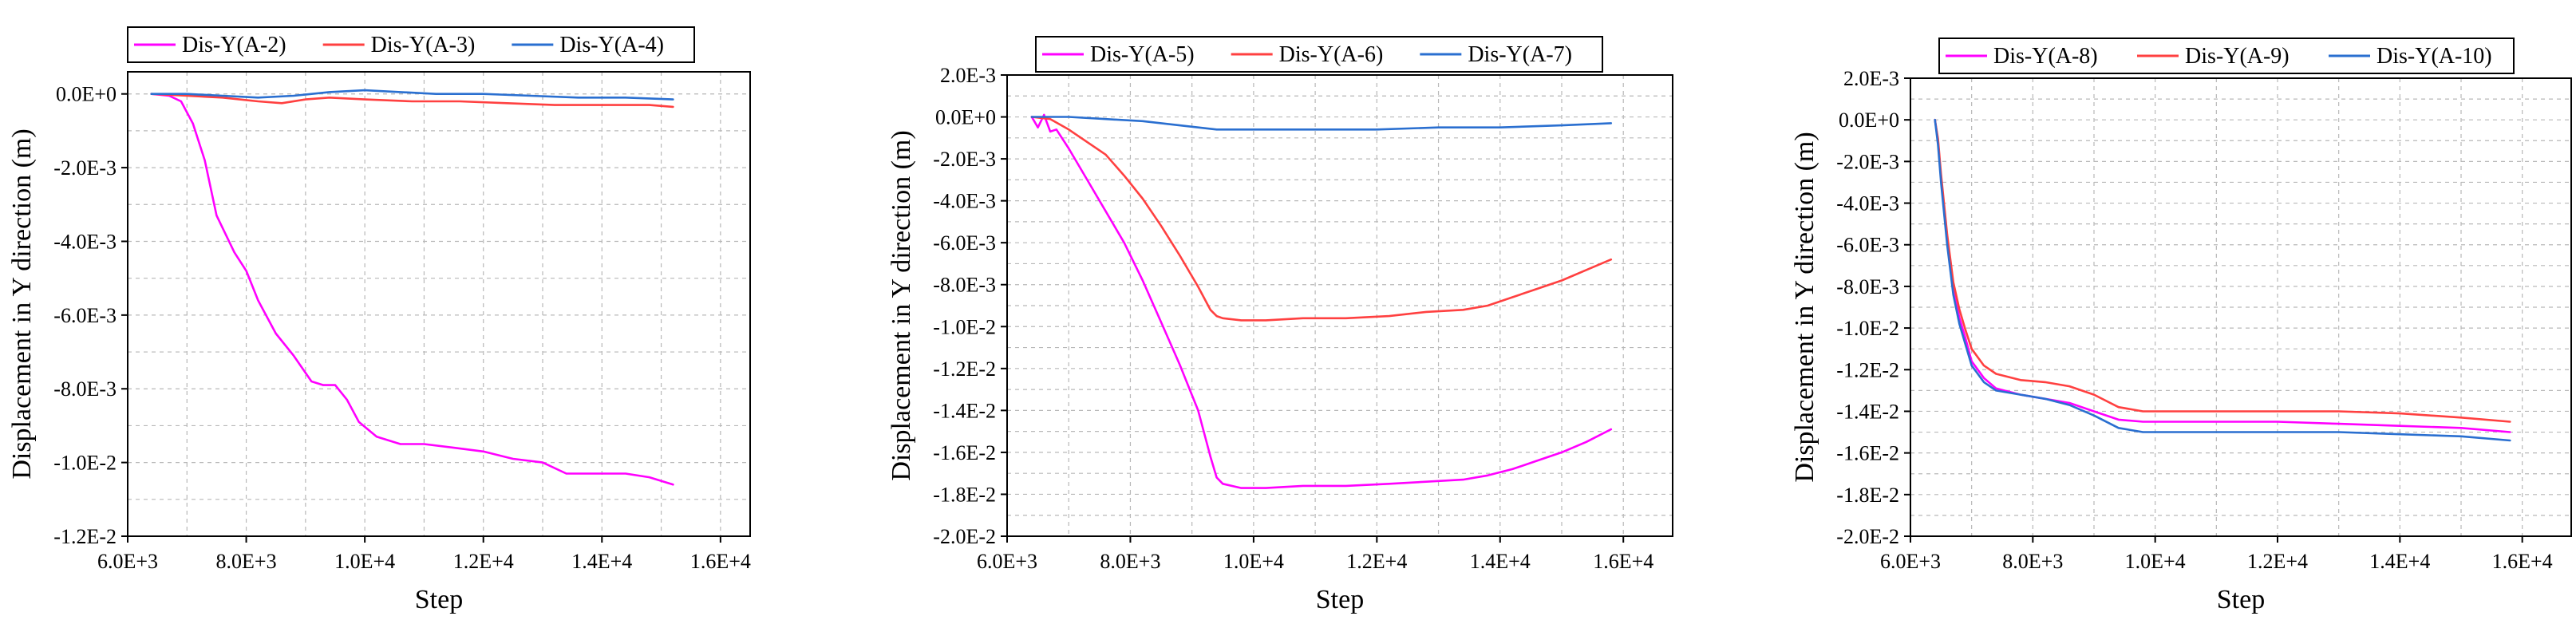 The height and width of the screenshot is (624, 2576). I want to click on series-line-Dis-Y(A-2), so click(412, 289).